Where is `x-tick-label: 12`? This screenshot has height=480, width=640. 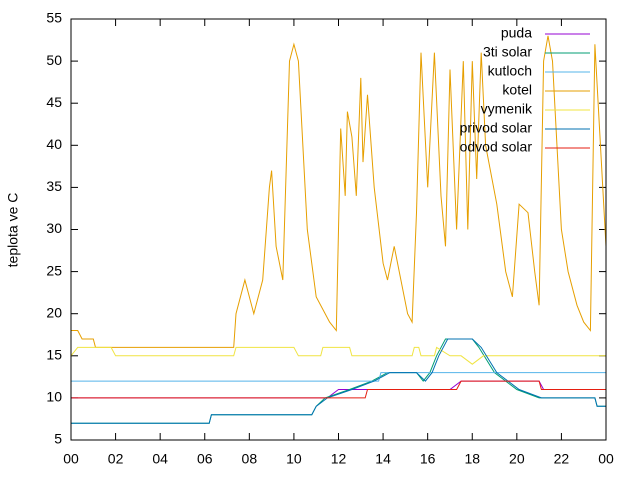 x-tick-label: 12 is located at coordinates (339, 459).